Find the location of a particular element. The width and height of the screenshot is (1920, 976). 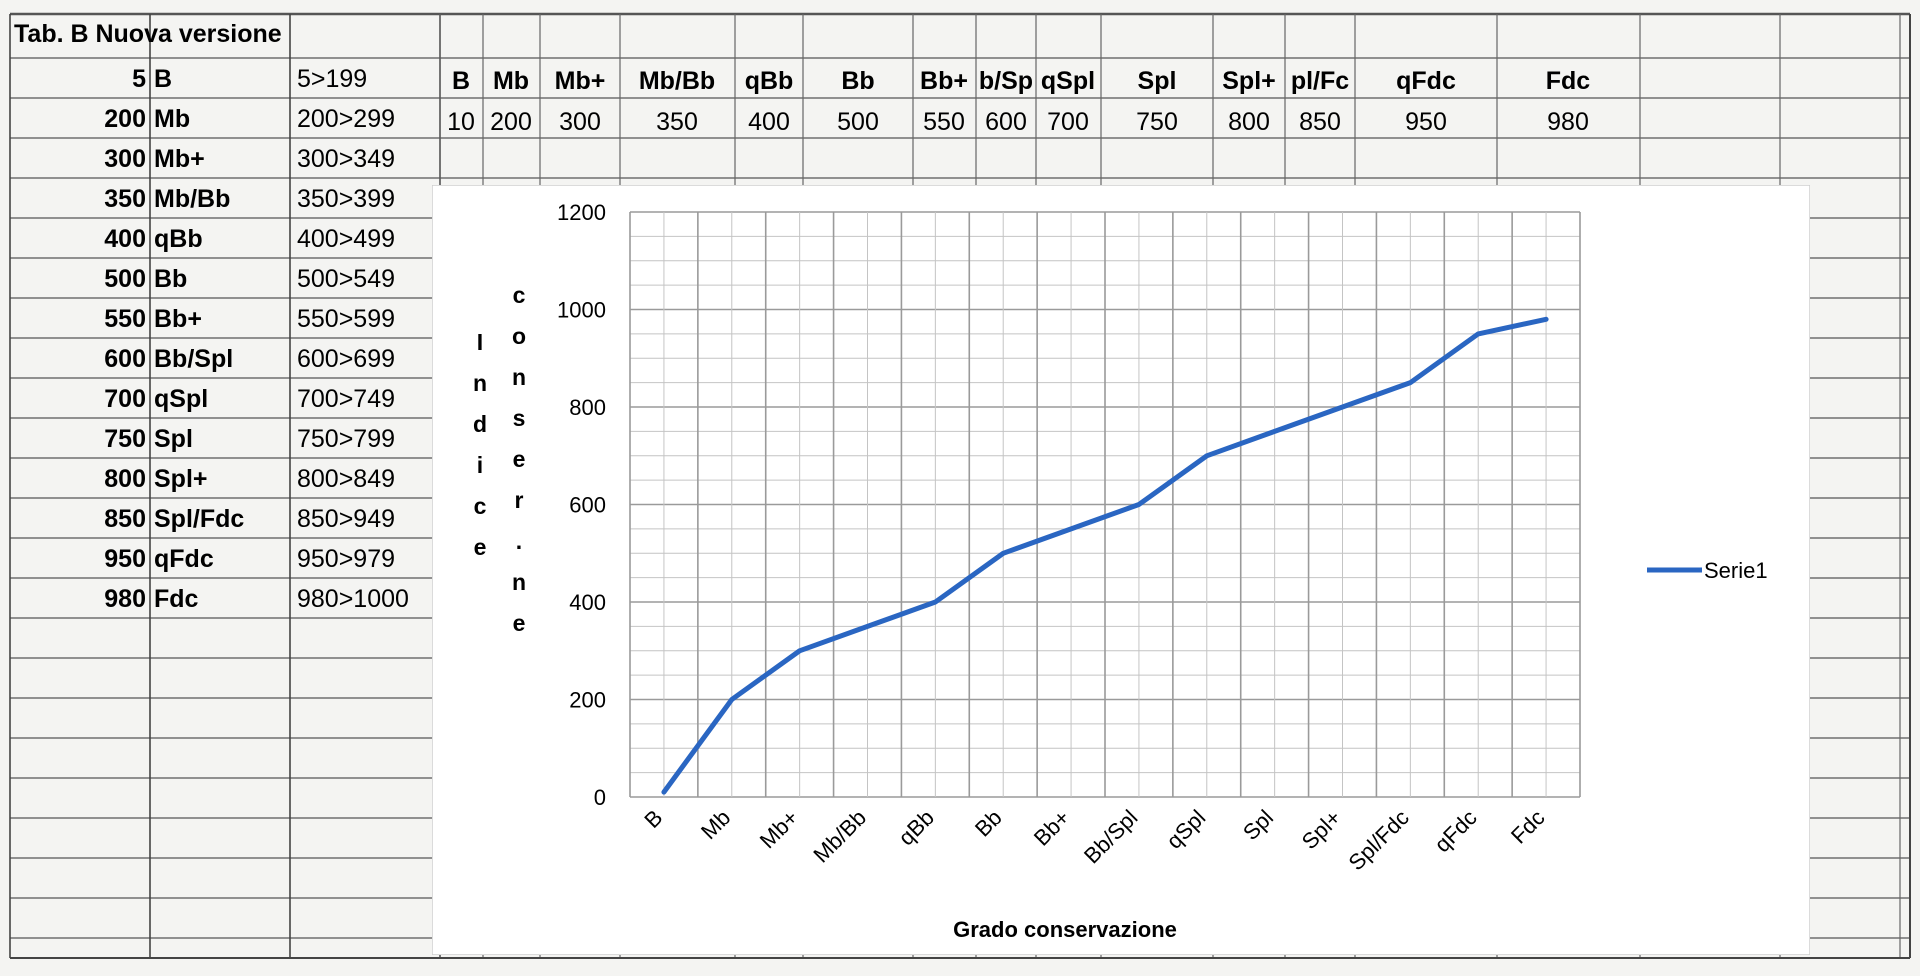

top-header-cell: qFdc is located at coordinates (1426, 81).